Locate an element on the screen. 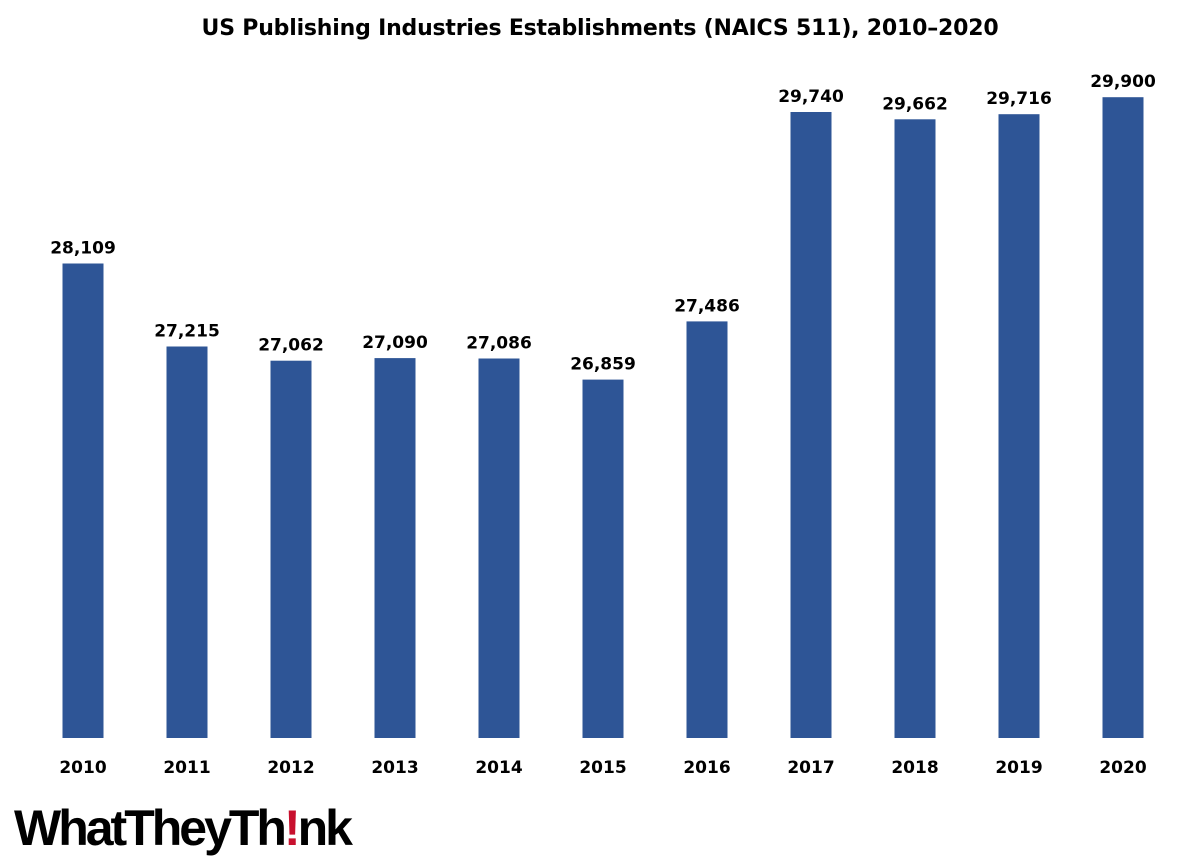  value-label-2010: 28,109 is located at coordinates (83, 249).